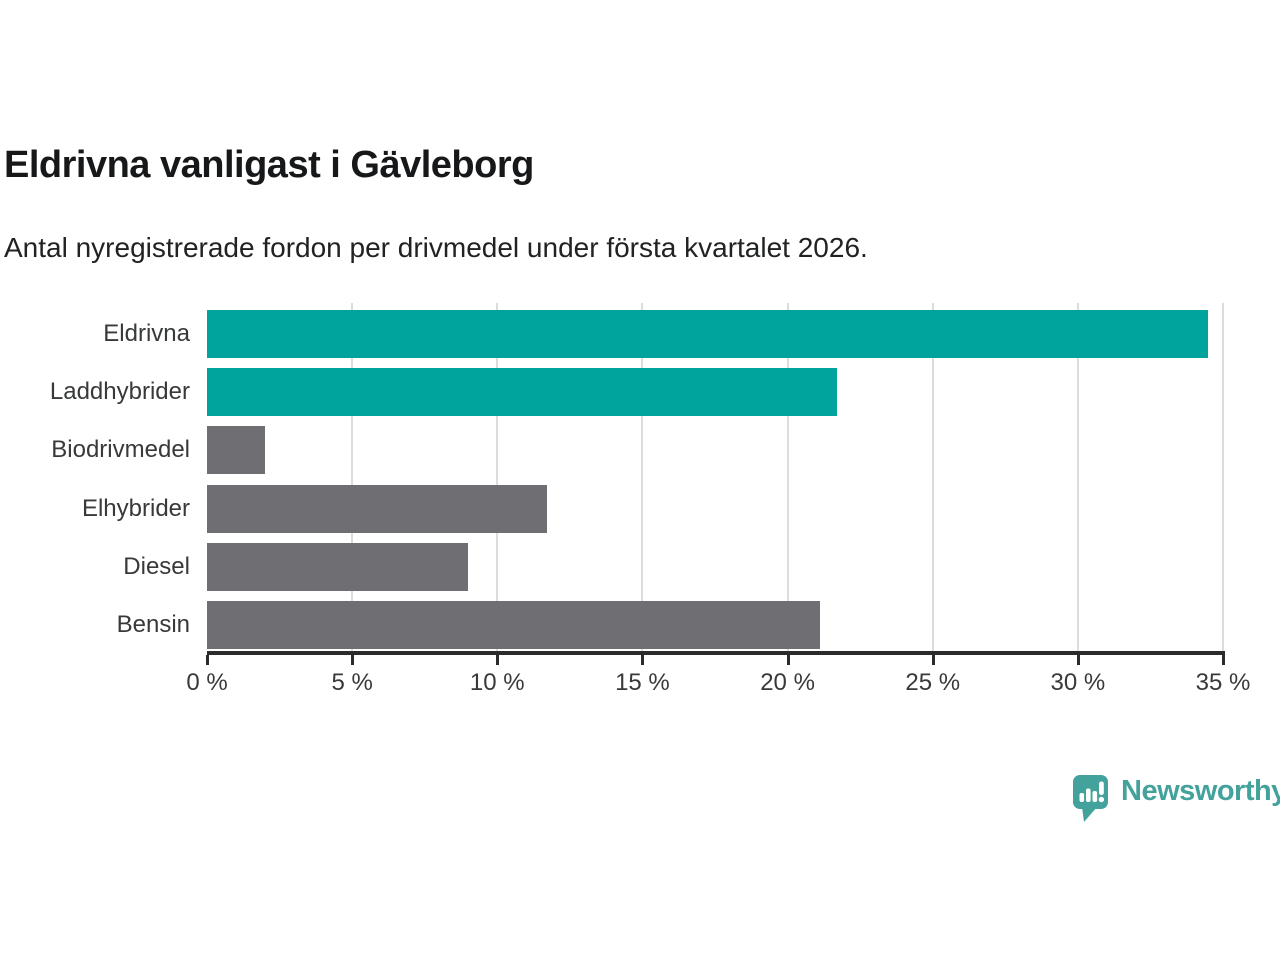  What do you see at coordinates (513, 625) in the screenshot?
I see `bar-bensin` at bounding box center [513, 625].